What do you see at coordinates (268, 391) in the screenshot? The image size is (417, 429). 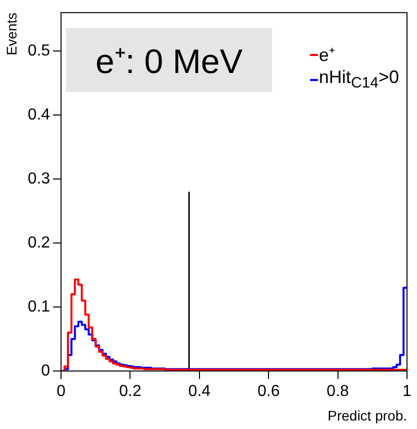 I see `x-tick-label: 0.6` at bounding box center [268, 391].